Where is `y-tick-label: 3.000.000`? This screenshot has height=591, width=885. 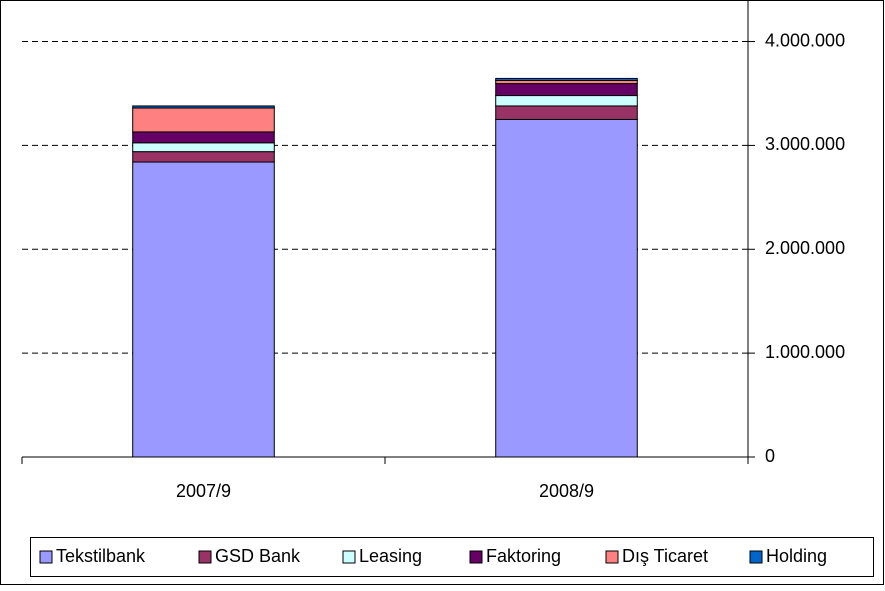
y-tick-label: 3.000.000 is located at coordinates (805, 144).